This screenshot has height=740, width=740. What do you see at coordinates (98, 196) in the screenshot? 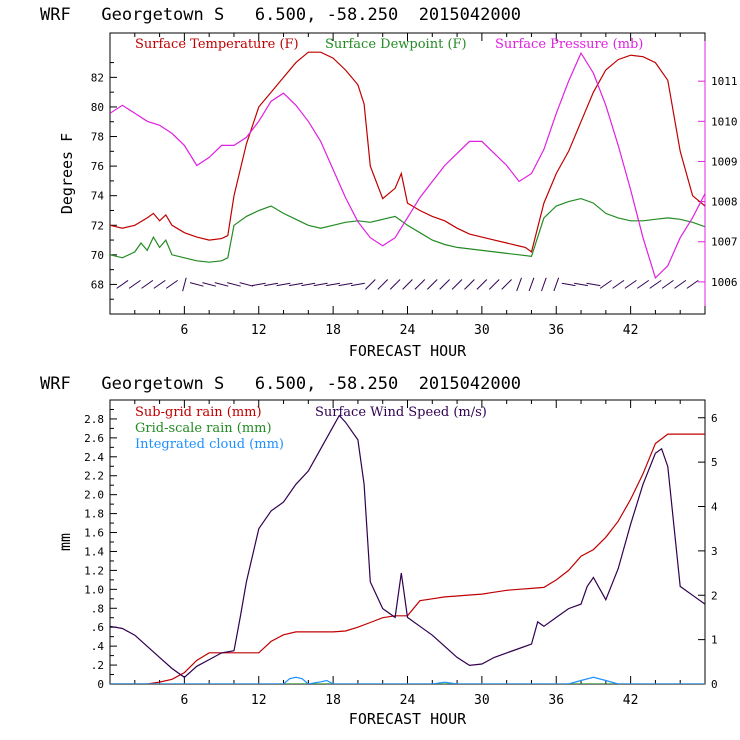
I see `y-tick-label: 74` at bounding box center [98, 196].